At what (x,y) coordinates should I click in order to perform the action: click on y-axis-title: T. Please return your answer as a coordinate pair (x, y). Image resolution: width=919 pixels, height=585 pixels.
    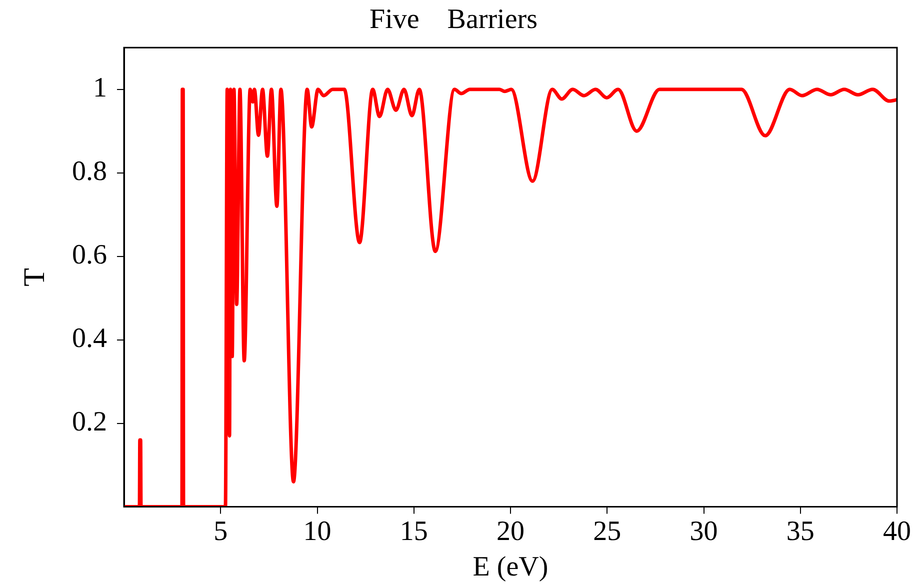
    Looking at the image, I should click on (34, 277).